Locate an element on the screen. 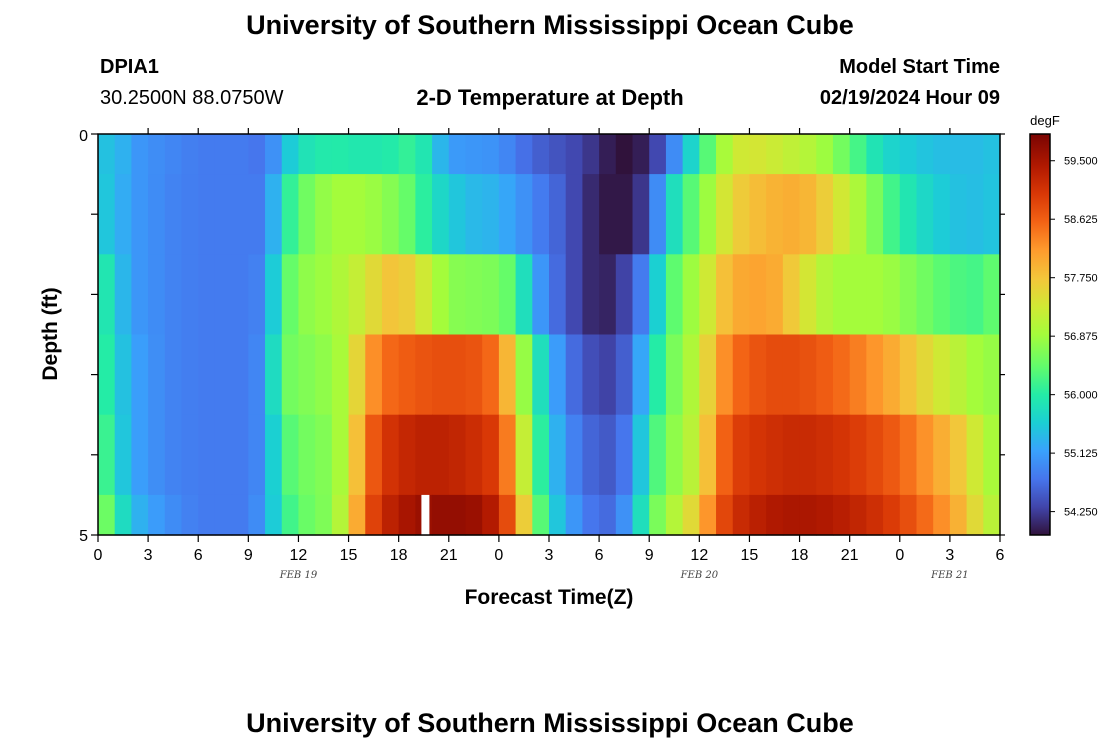 The width and height of the screenshot is (1100, 750). date-labels: FEB 19 FEB 20 FEB 21 is located at coordinates (624, 575).